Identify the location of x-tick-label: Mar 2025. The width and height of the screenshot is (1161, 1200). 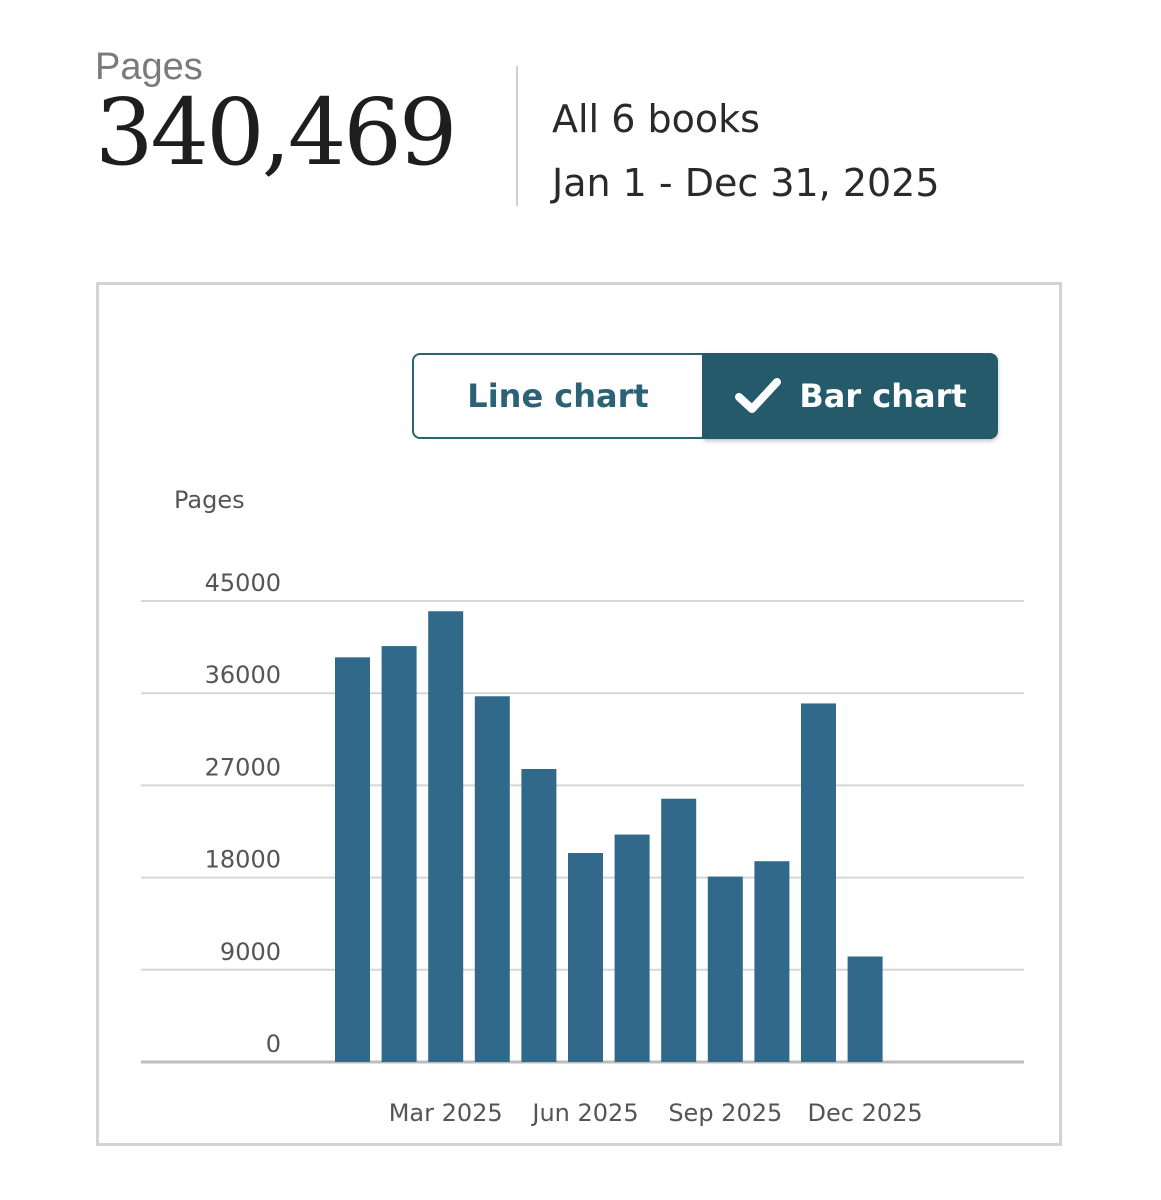
(446, 1113).